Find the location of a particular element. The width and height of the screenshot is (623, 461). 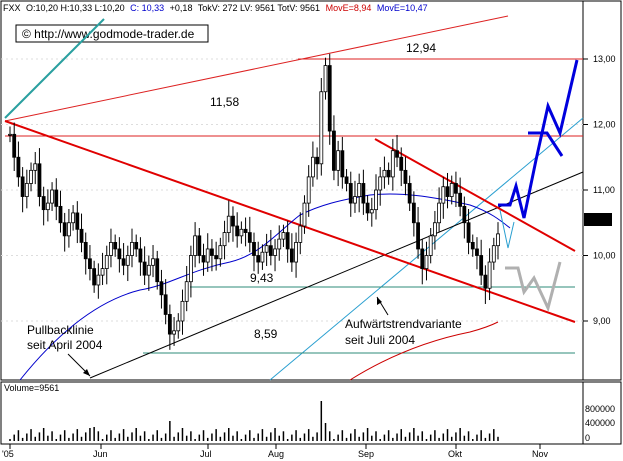

forecast-path-blue-thin is located at coordinates (507, 229).